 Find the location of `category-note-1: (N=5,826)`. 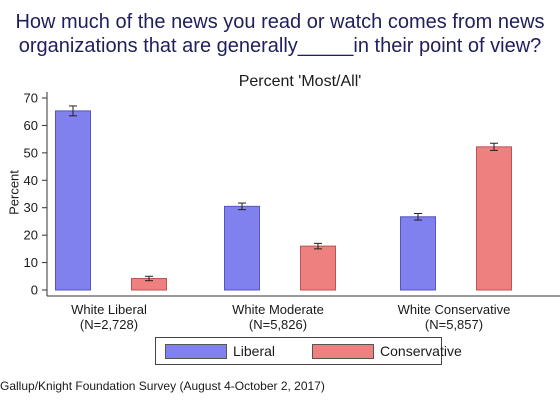

category-note-1: (N=5,826) is located at coordinates (278, 324).